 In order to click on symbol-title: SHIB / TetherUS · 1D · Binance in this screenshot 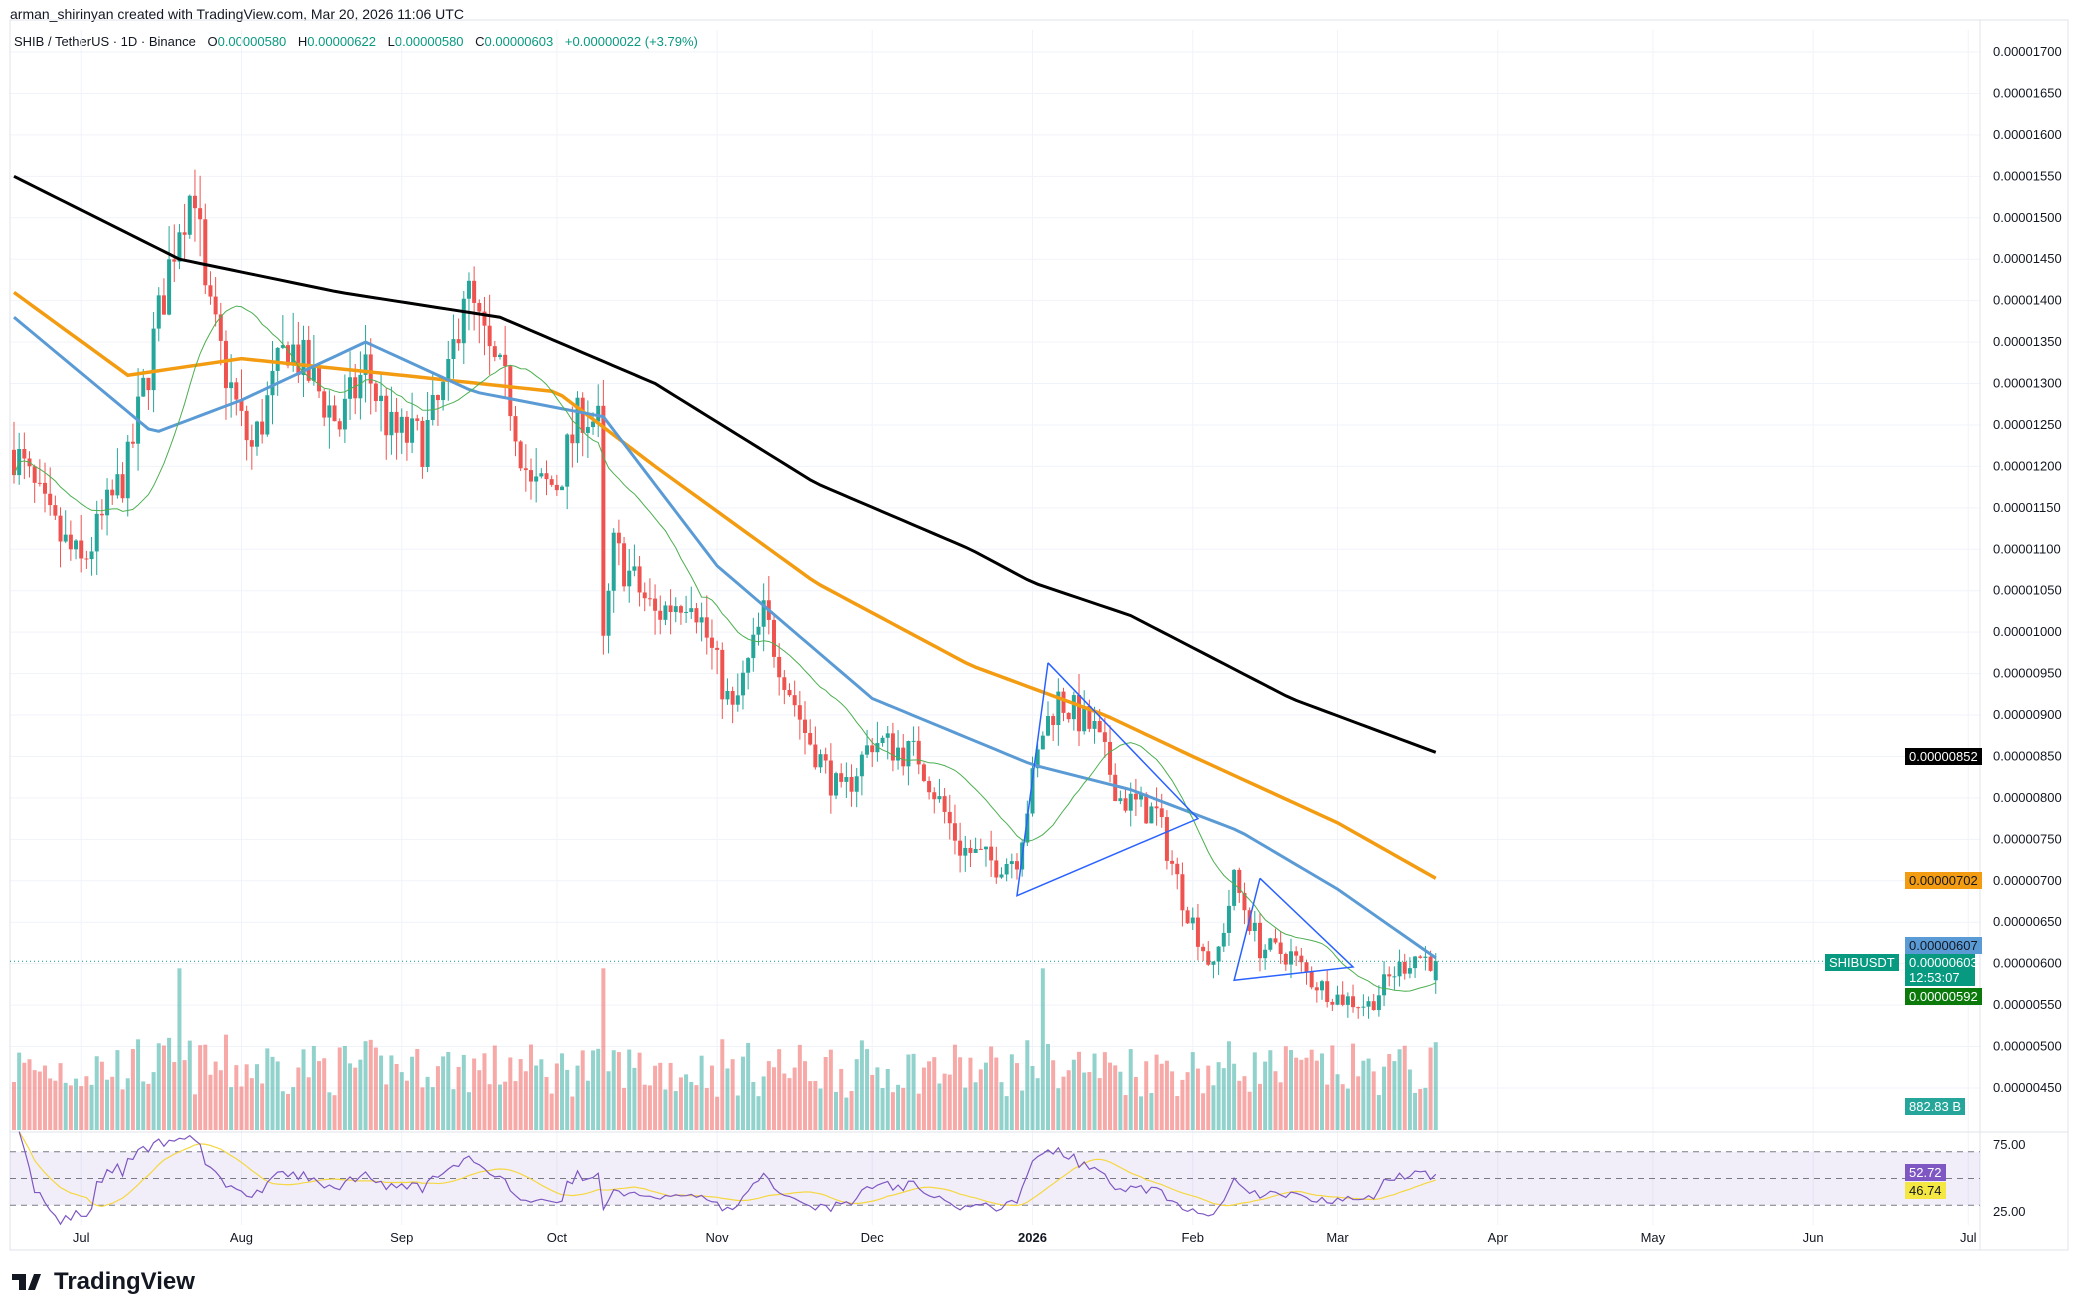, I will do `click(105, 41)`.